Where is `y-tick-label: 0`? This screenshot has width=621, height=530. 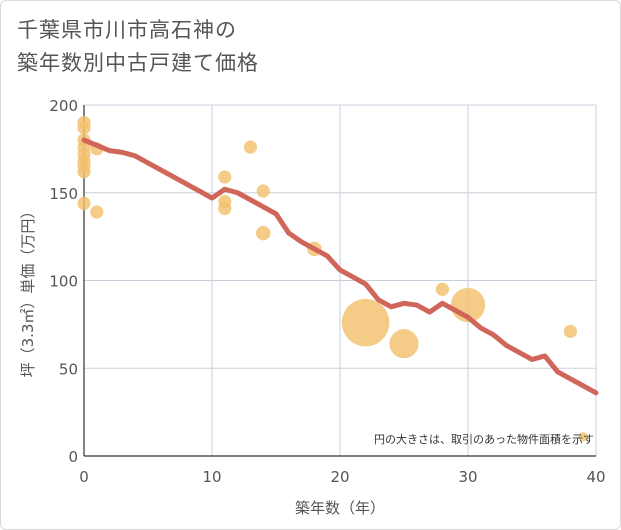 y-tick-label: 0 is located at coordinates (73, 457).